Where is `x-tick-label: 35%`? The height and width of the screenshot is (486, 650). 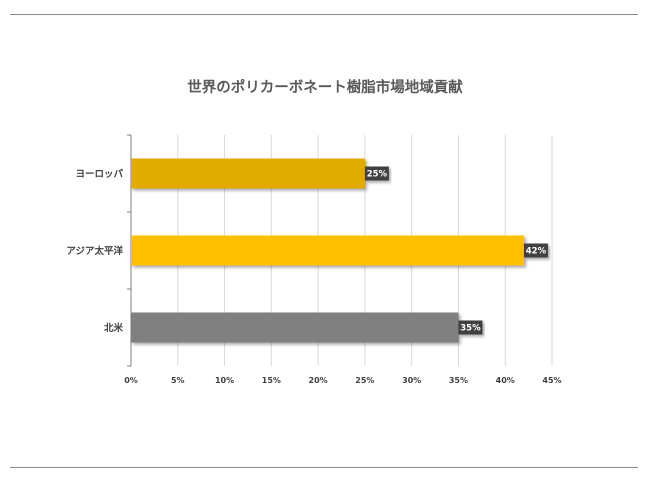
x-tick-label: 35% is located at coordinates (458, 380).